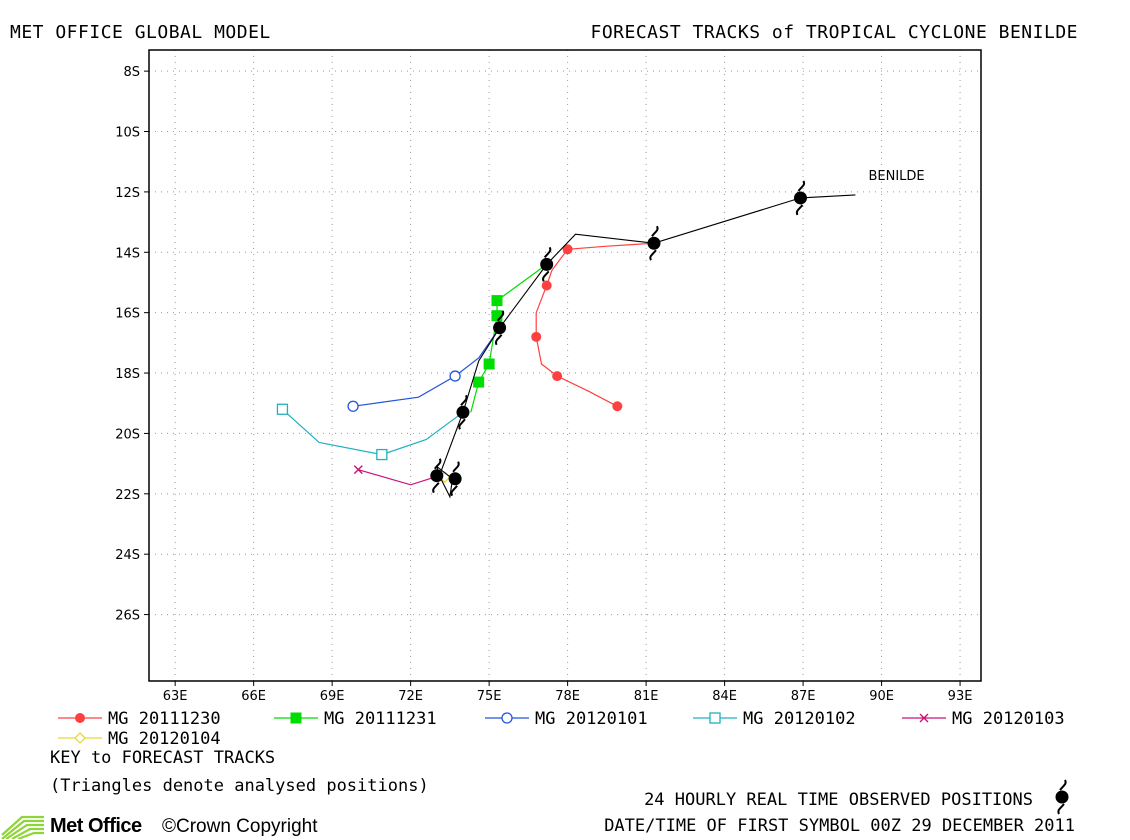  I want to click on y-tick-label: 16S, so click(127, 314).